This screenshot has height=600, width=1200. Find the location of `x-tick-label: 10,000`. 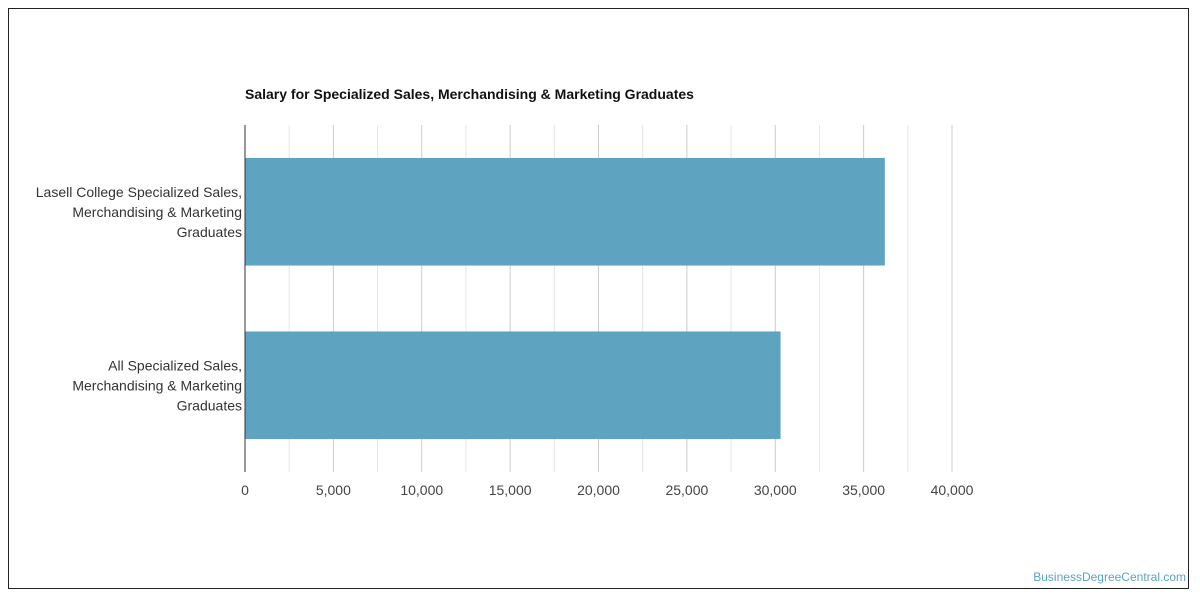

x-tick-label: 10,000 is located at coordinates (421, 490).